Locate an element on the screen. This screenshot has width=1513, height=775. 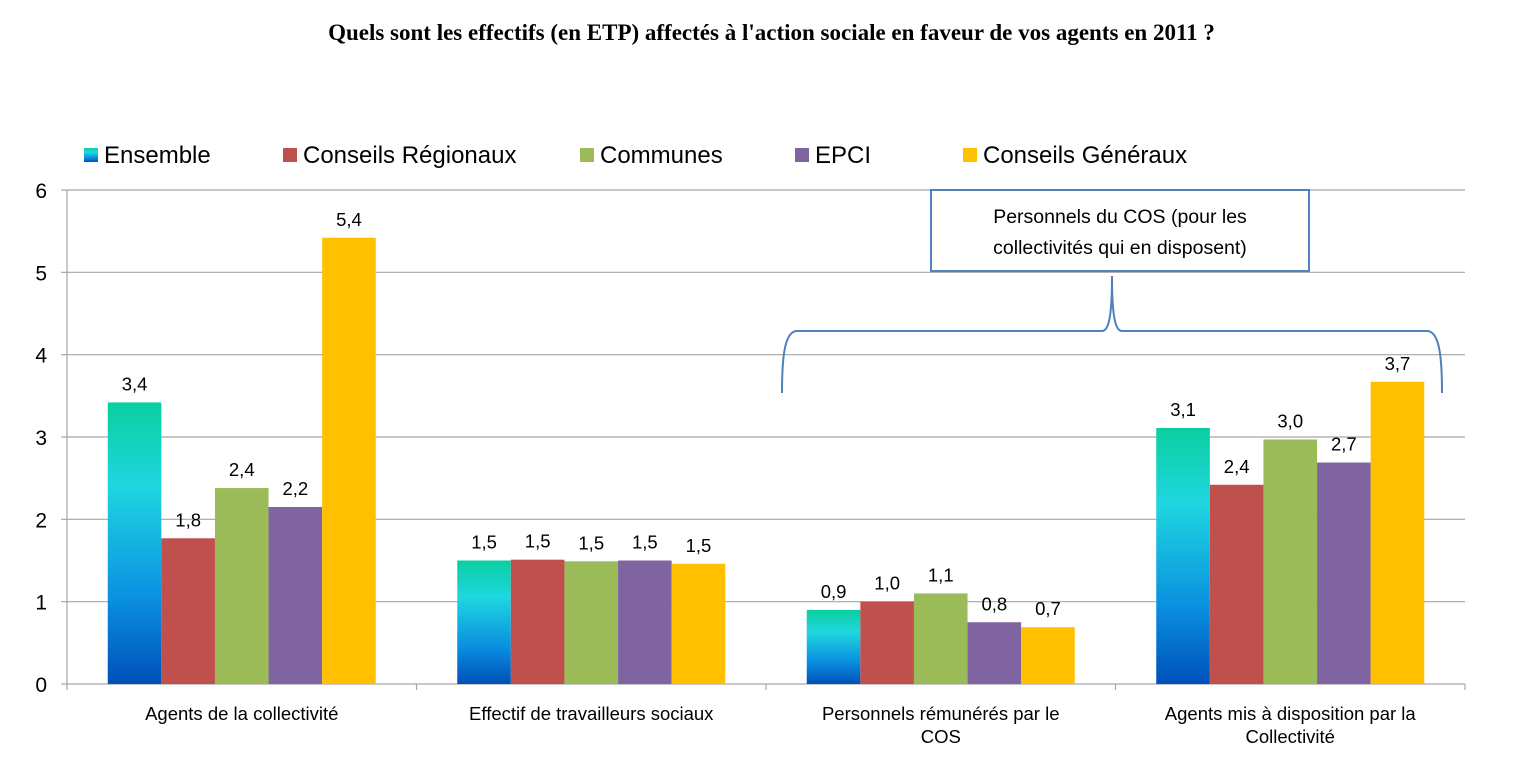
data-label: 0,7 is located at coordinates (1048, 608).